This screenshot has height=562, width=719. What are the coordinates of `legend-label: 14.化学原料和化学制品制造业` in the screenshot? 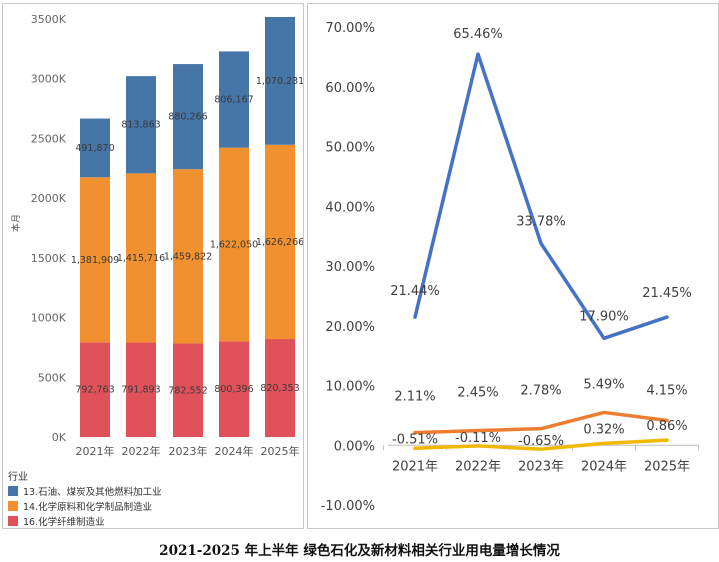 It's located at (88, 507).